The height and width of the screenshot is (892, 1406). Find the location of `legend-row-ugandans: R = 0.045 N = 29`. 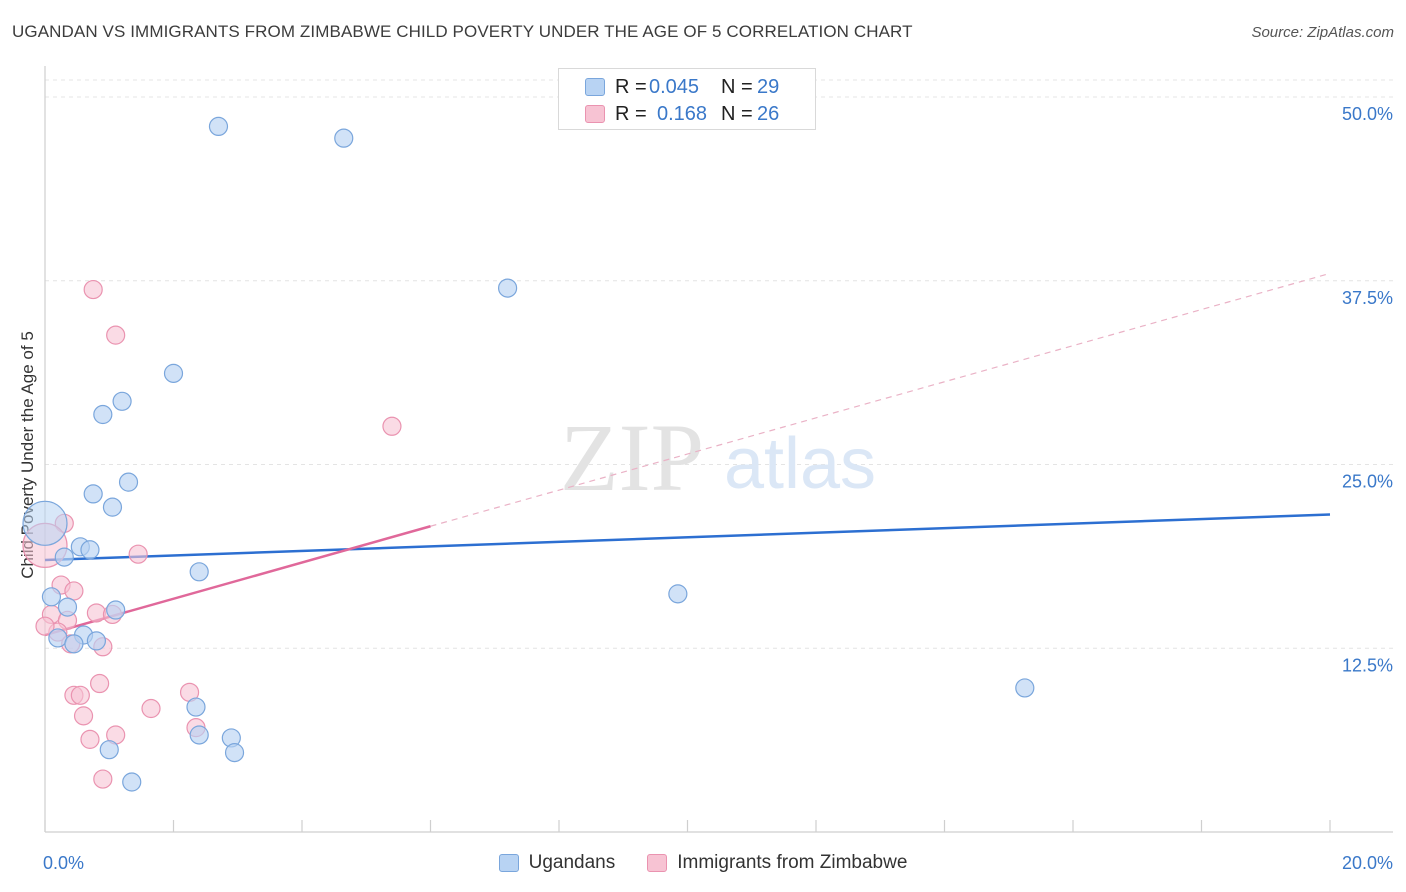

legend-row-ugandans: R = 0.045 N = 29 is located at coordinates (682, 87).